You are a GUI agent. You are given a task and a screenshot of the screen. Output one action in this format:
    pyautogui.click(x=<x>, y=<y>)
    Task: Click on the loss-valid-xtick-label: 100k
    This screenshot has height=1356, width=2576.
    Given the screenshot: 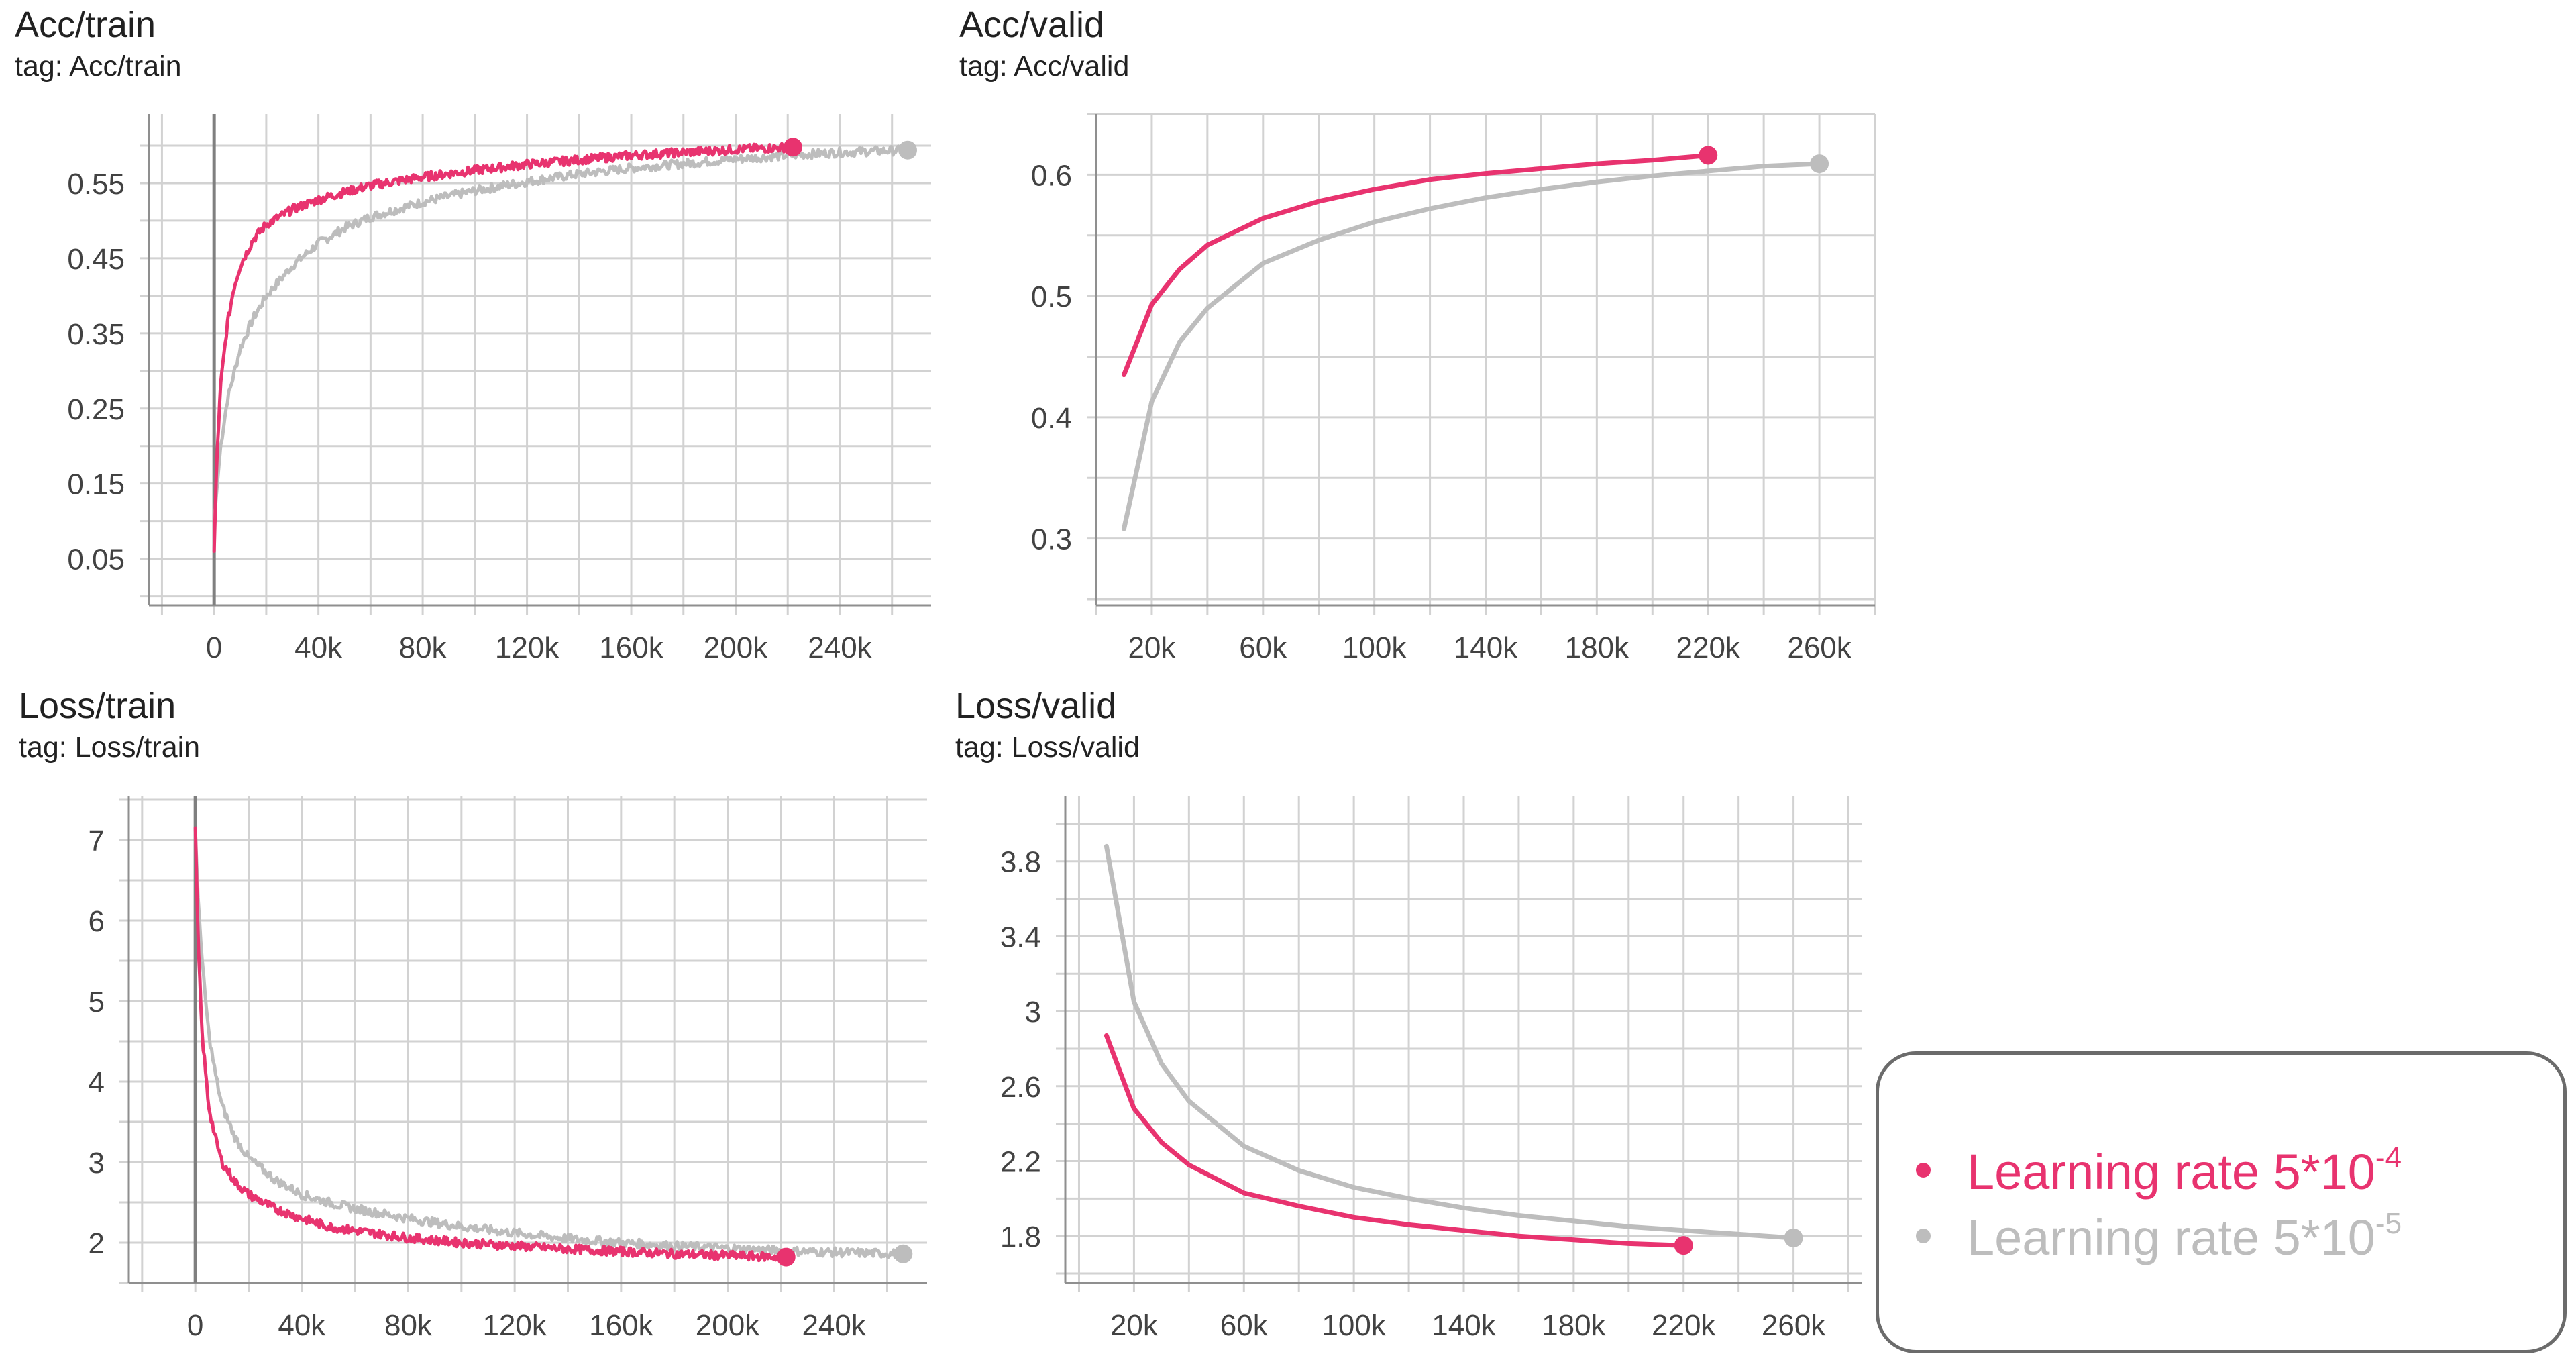 What is the action you would take?
    pyautogui.click(x=1354, y=1325)
    